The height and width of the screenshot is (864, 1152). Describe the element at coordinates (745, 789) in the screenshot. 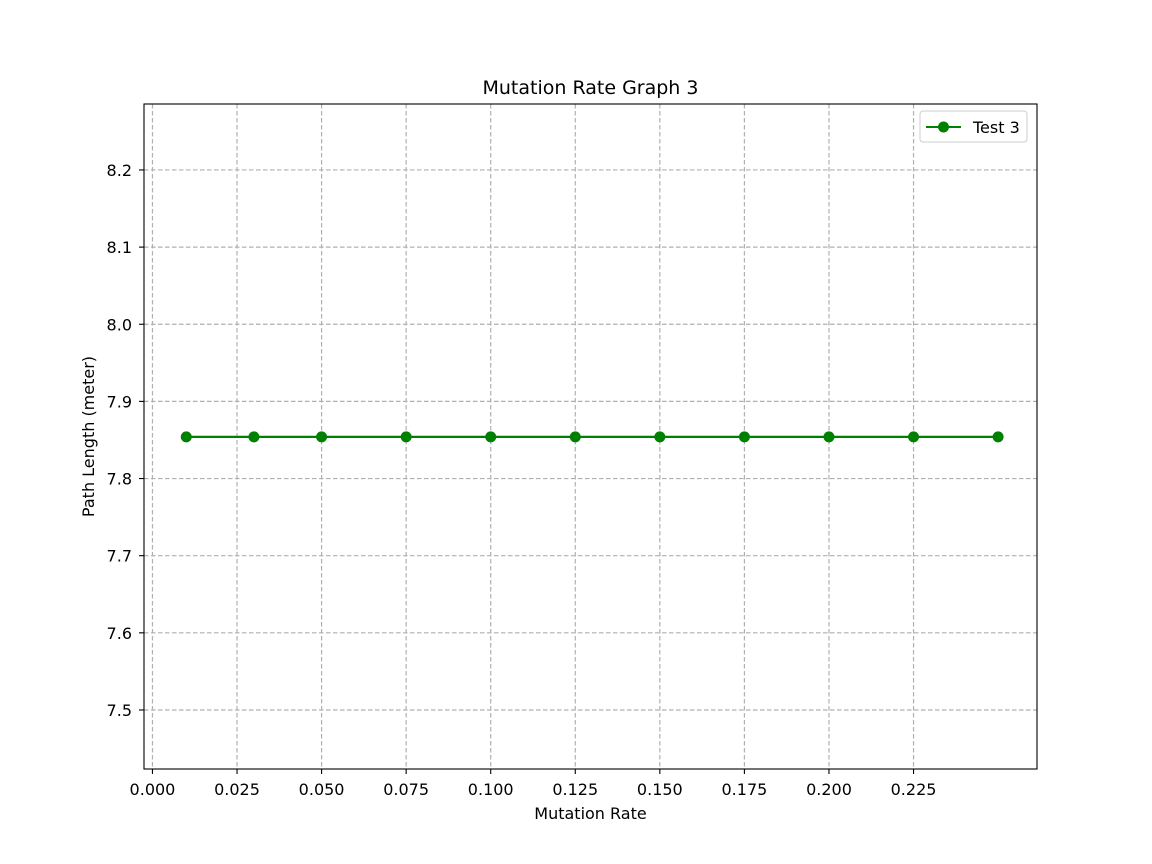

I see `x-tick-label: 0.175` at that location.